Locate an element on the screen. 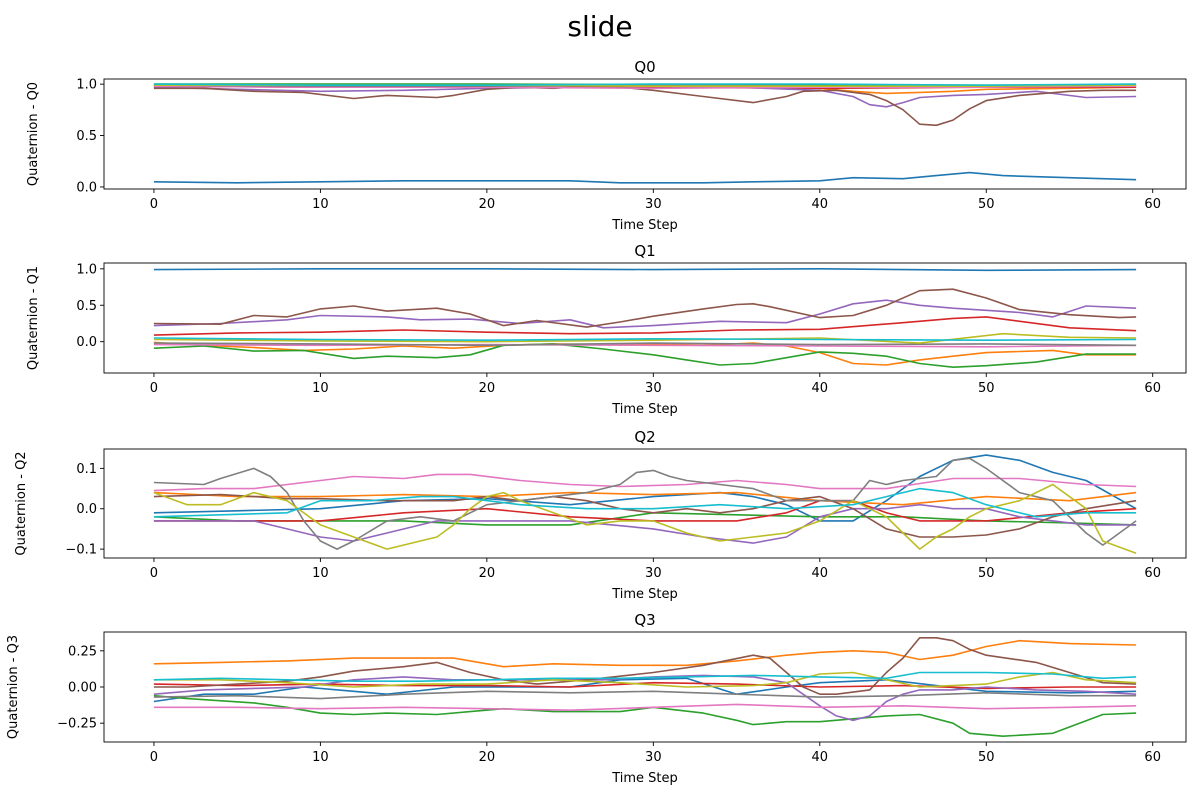 The width and height of the screenshot is (1200, 800). panel-title: Q3 is located at coordinates (644, 620).